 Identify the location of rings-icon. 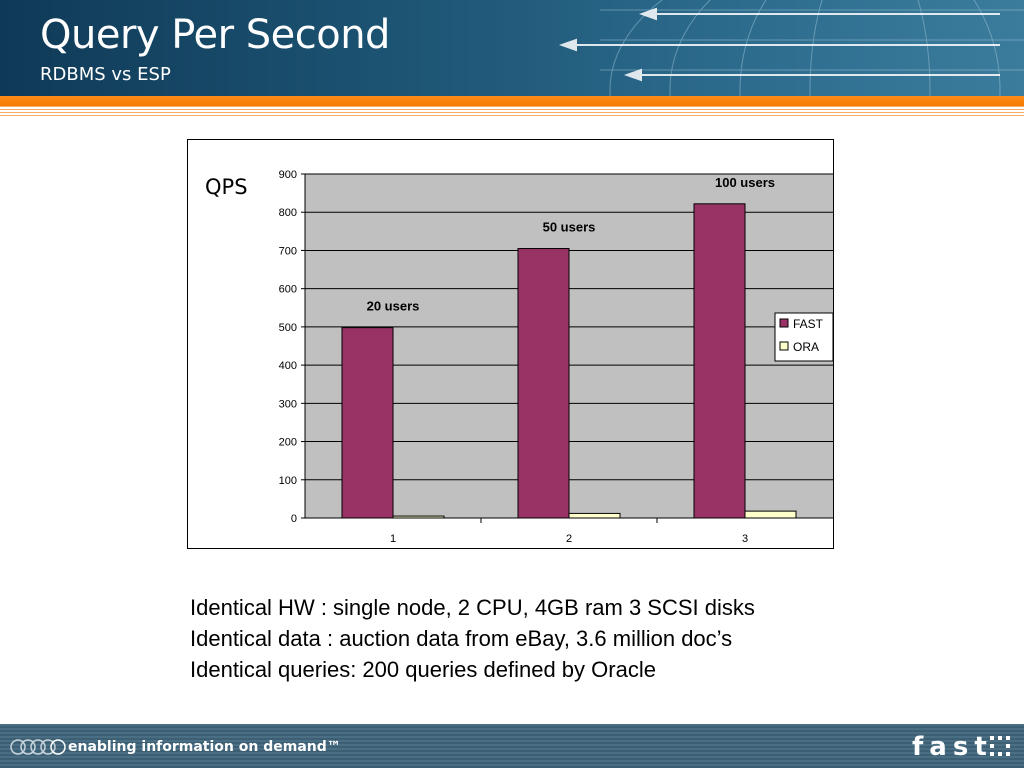
(38, 747).